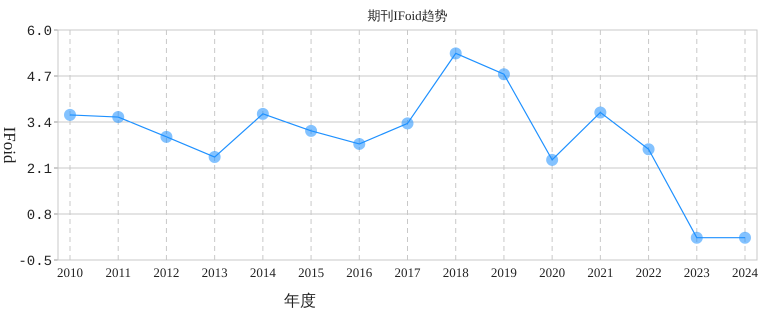  Describe the element at coordinates (9, 145) in the screenshot. I see `y-axis-title: IFoid` at that location.